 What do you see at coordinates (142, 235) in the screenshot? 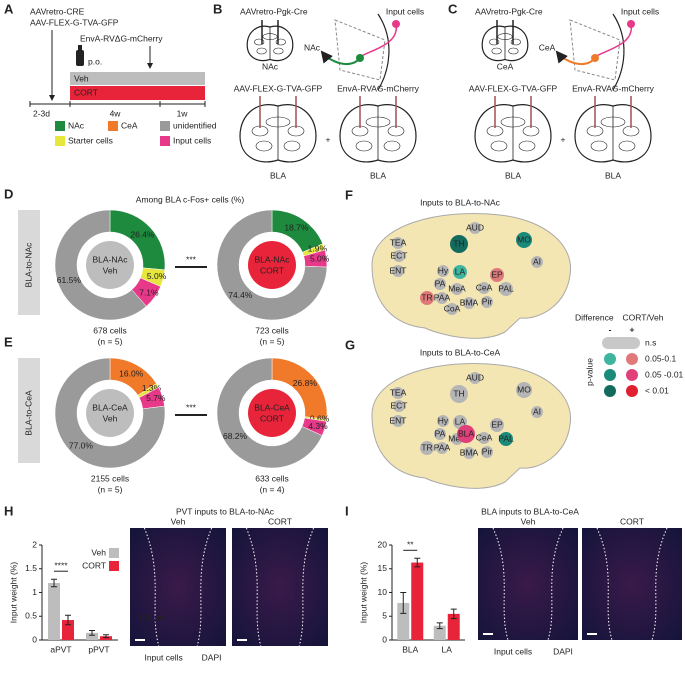
I see `segment-label: 26.4%` at bounding box center [142, 235].